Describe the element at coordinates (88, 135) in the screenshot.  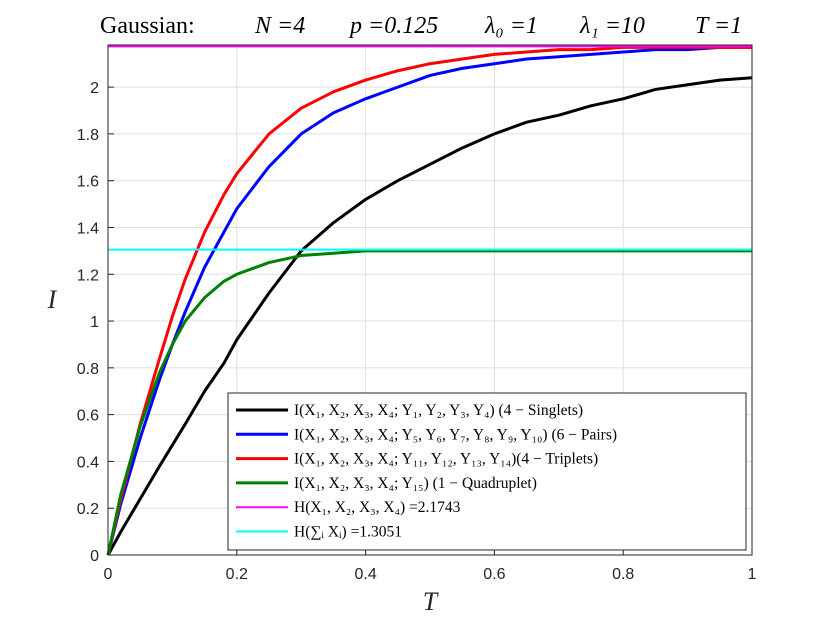
I see `y-tick-label-9: 1.8` at that location.